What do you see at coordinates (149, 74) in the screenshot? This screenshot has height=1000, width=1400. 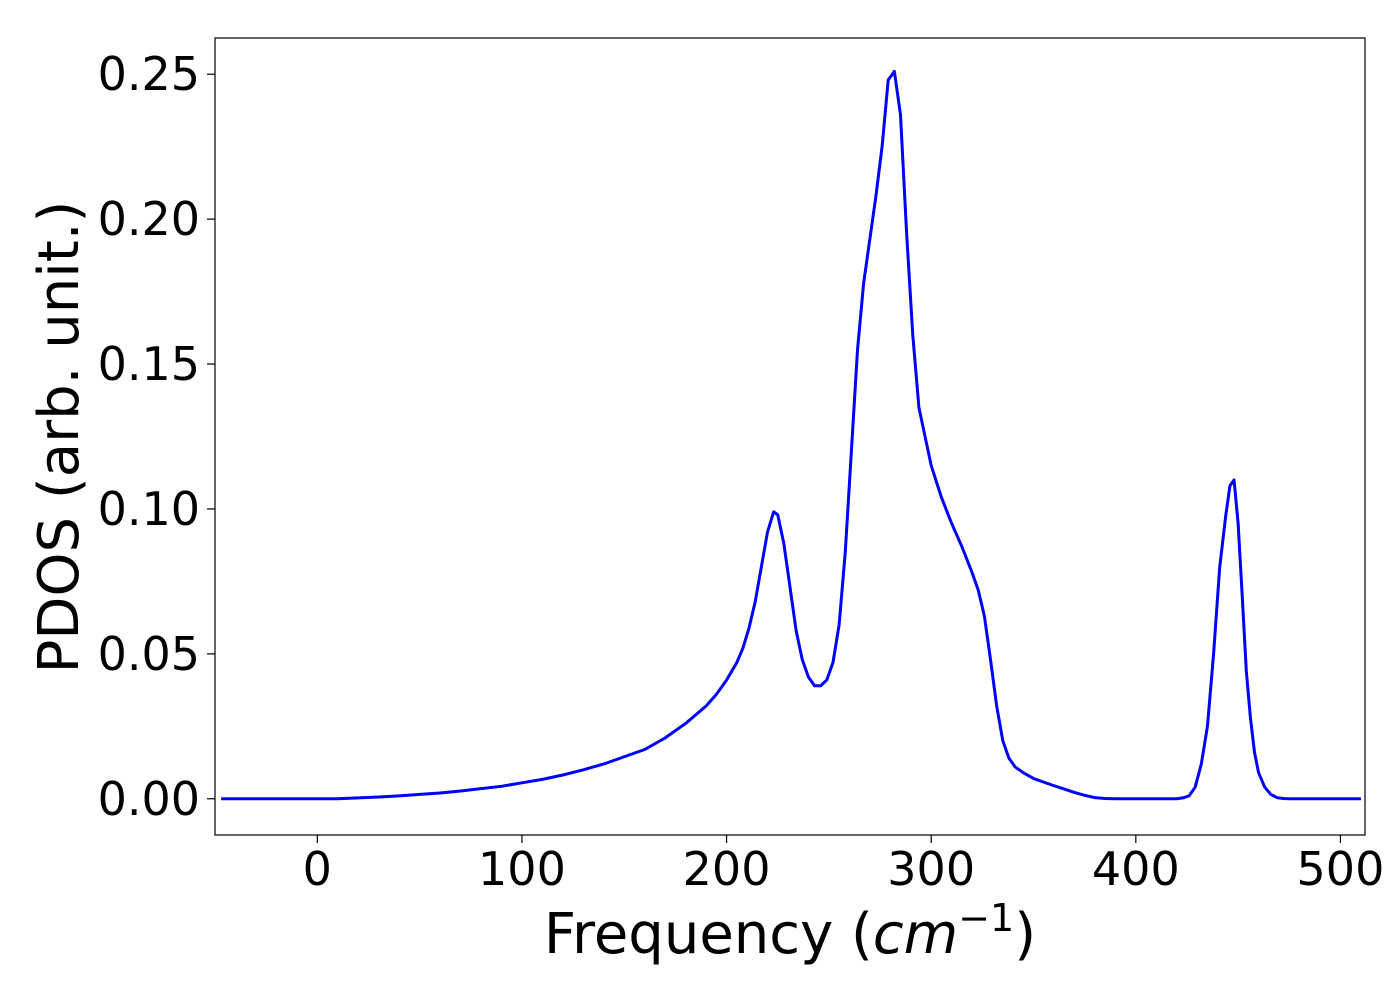 I see `y-tick-label: 0.25` at bounding box center [149, 74].